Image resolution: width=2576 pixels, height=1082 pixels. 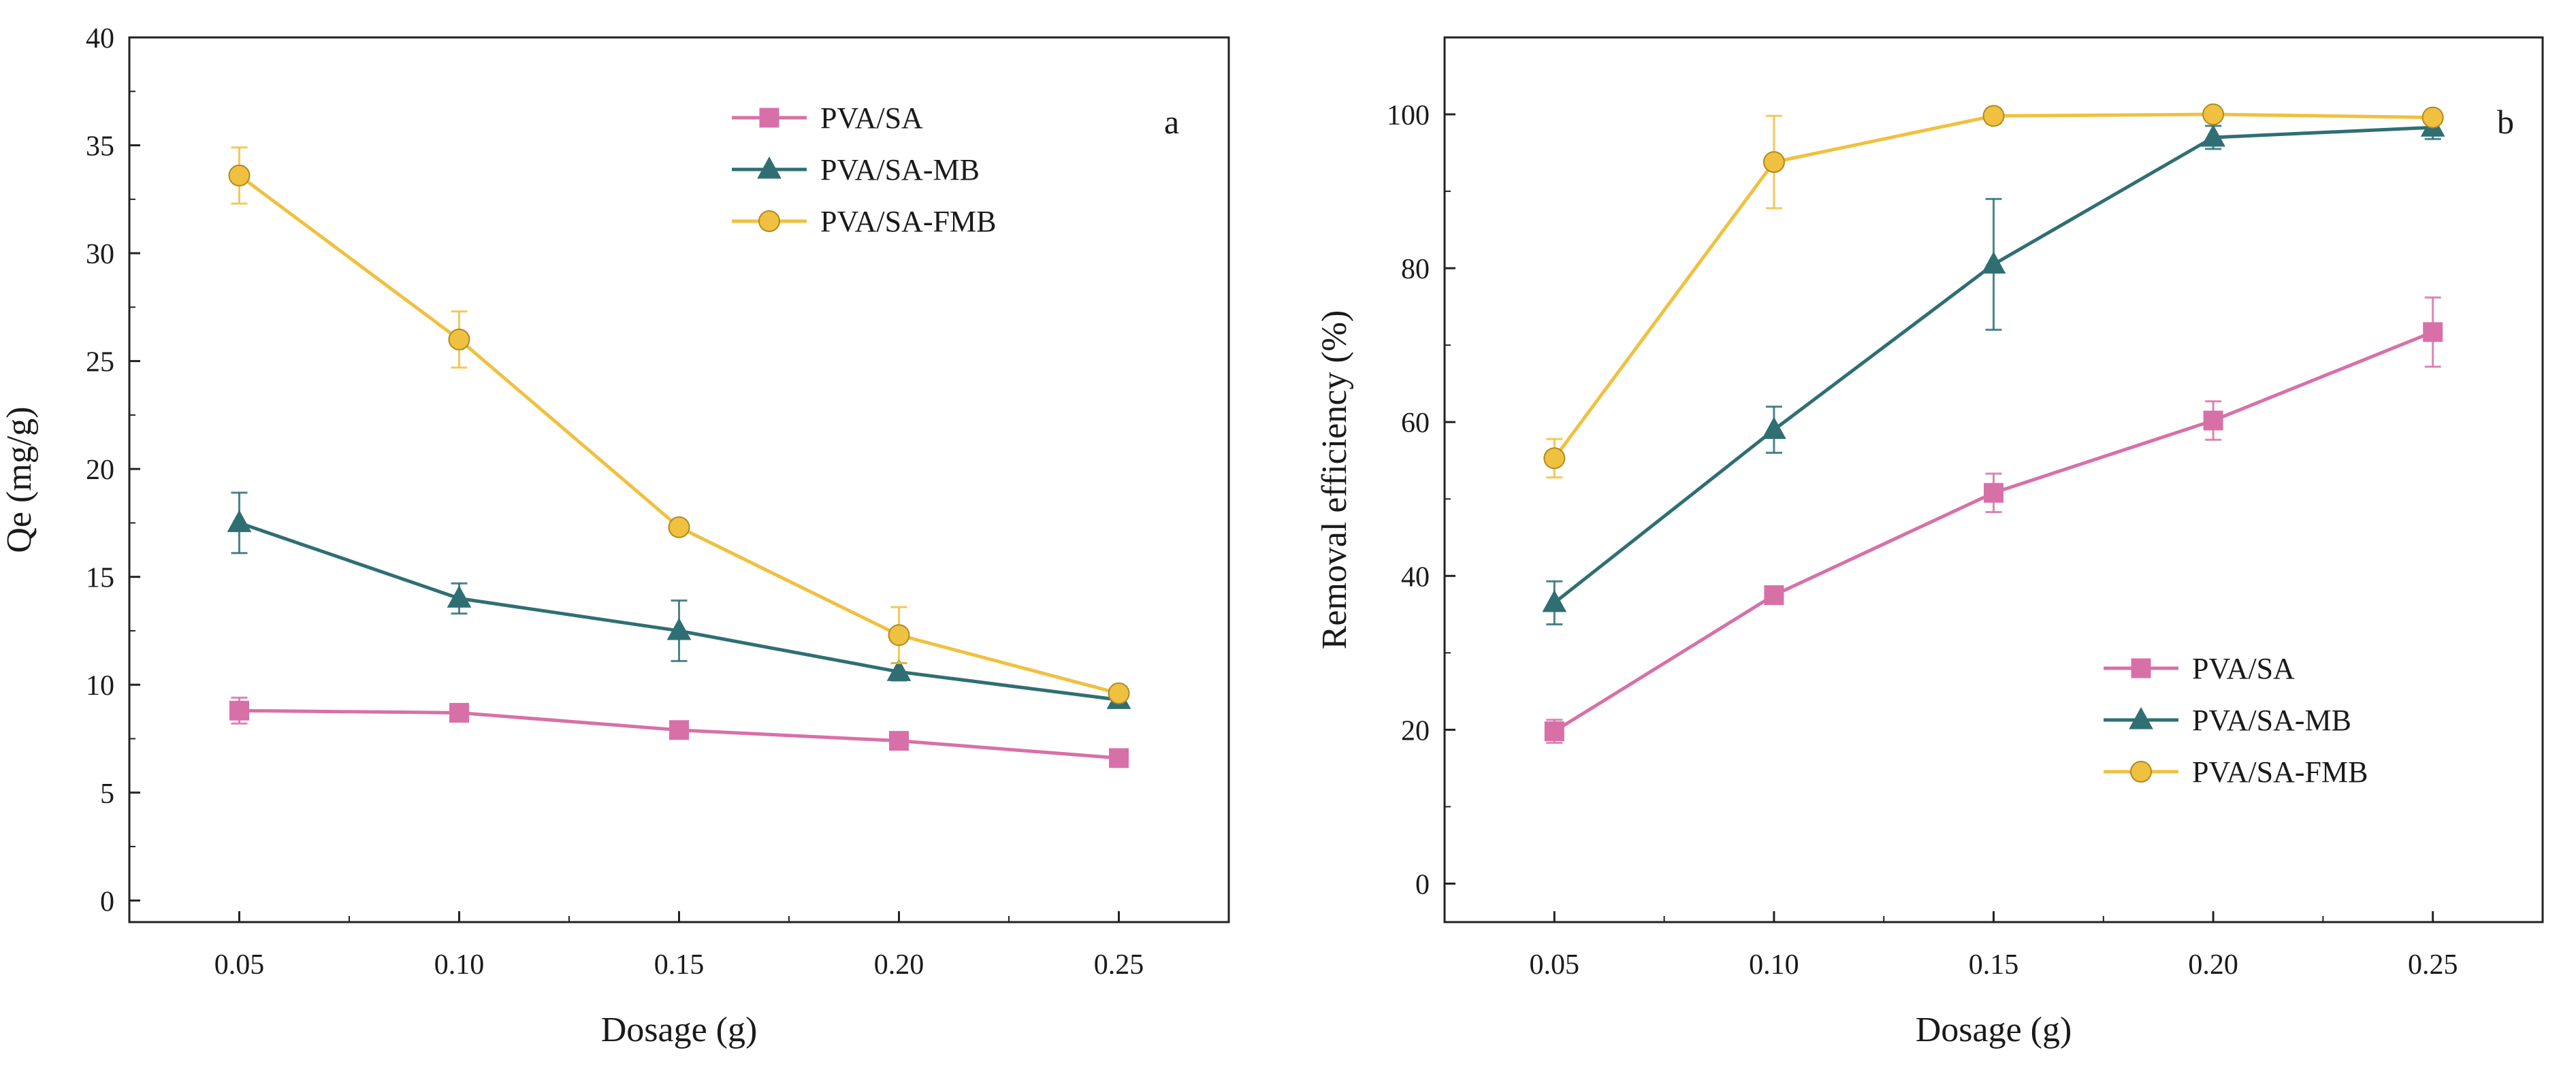 What do you see at coordinates (107, 794) in the screenshot?
I see `y-tick-label: 5` at bounding box center [107, 794].